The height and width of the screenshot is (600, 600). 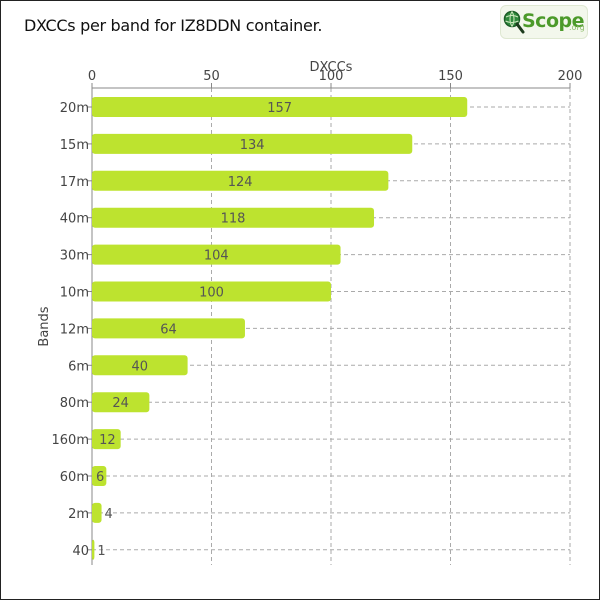 I want to click on data-label: 1, so click(x=101, y=551).